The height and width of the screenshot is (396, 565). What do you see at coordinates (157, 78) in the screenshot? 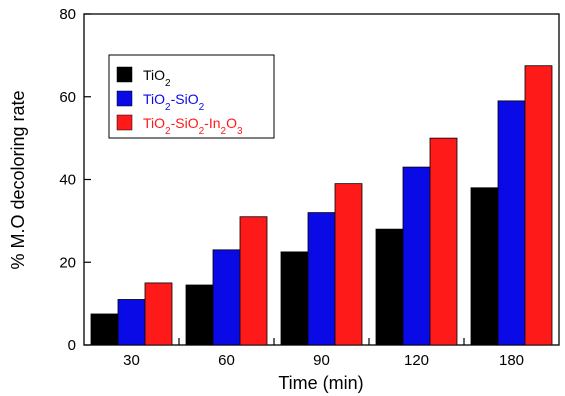
I see `legend-entry-TiO2: TiO2` at bounding box center [157, 78].